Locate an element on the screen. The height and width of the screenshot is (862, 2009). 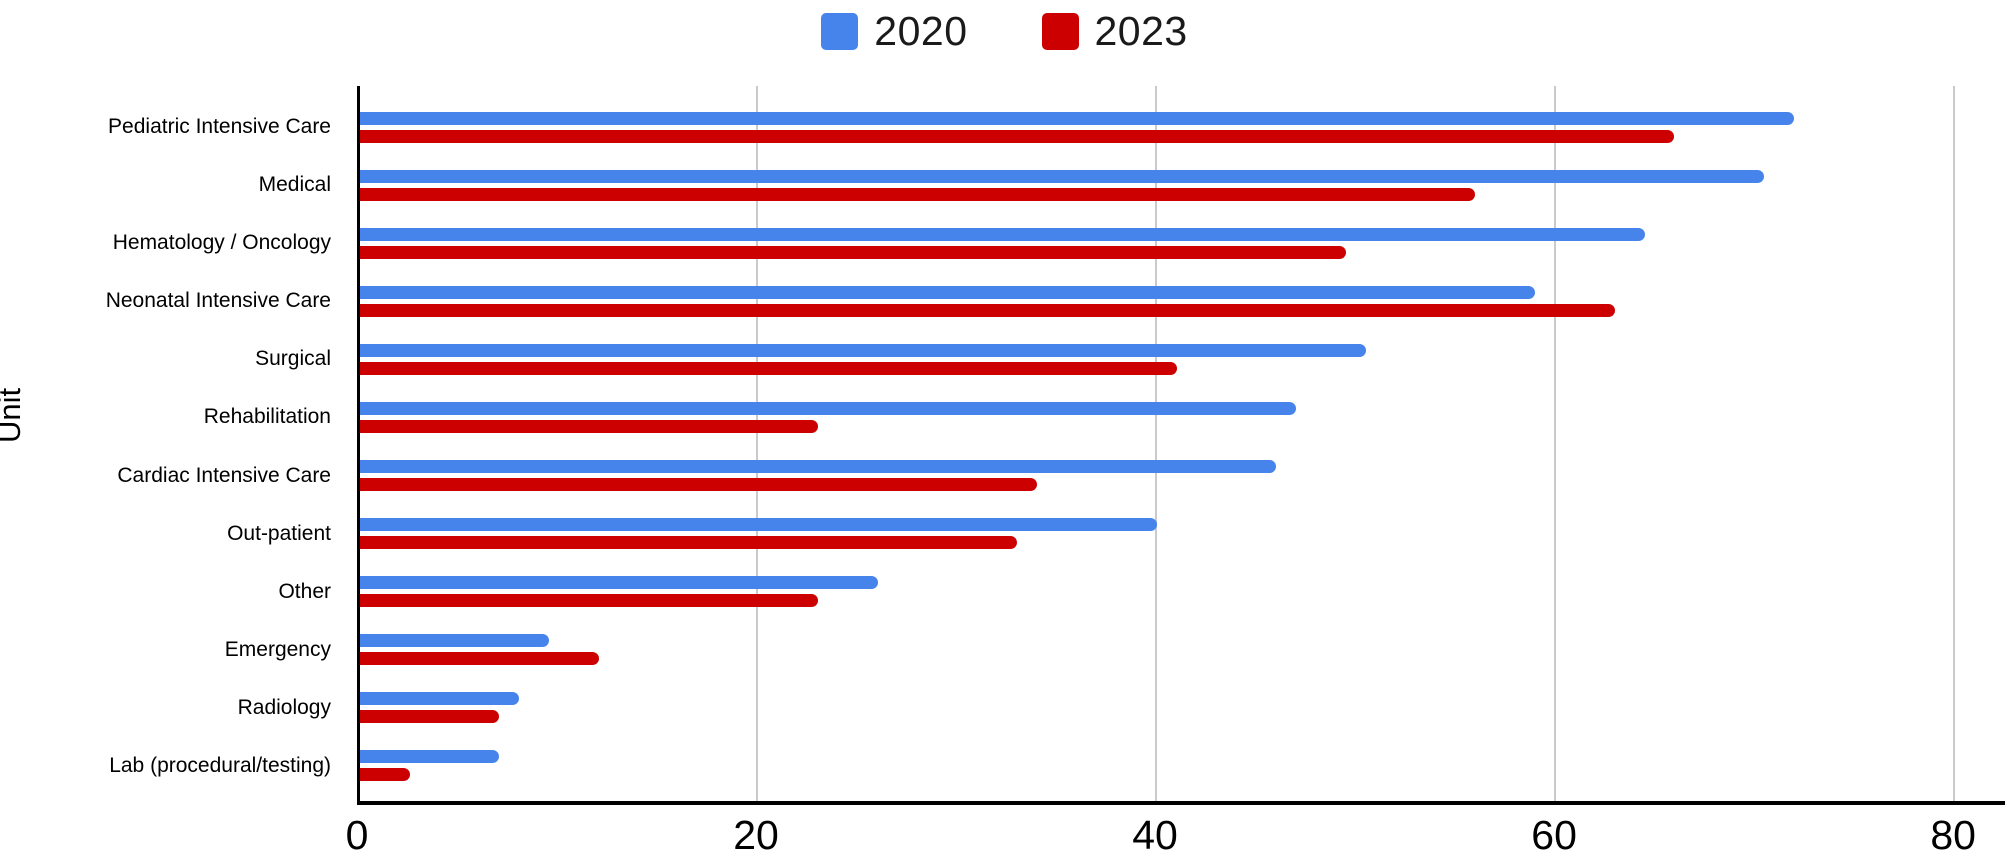
category-label: Hematology / Oncology is located at coordinates (221, 243).